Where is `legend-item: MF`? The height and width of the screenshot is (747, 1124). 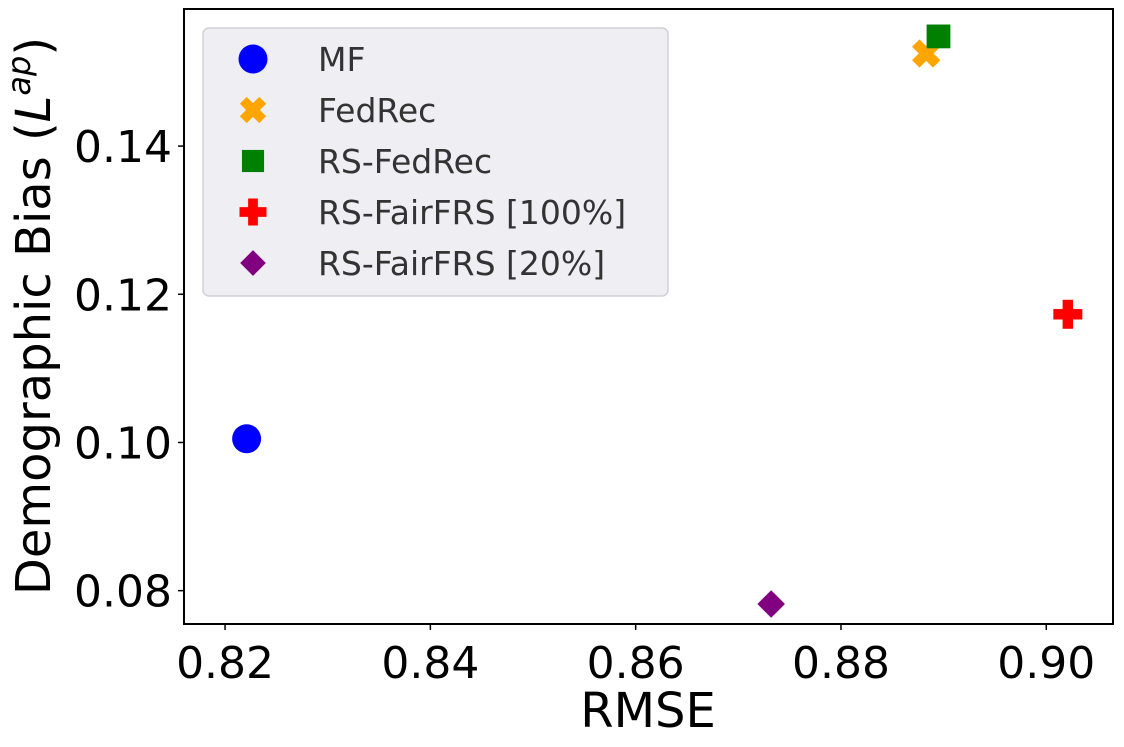 legend-item: MF is located at coordinates (301, 59).